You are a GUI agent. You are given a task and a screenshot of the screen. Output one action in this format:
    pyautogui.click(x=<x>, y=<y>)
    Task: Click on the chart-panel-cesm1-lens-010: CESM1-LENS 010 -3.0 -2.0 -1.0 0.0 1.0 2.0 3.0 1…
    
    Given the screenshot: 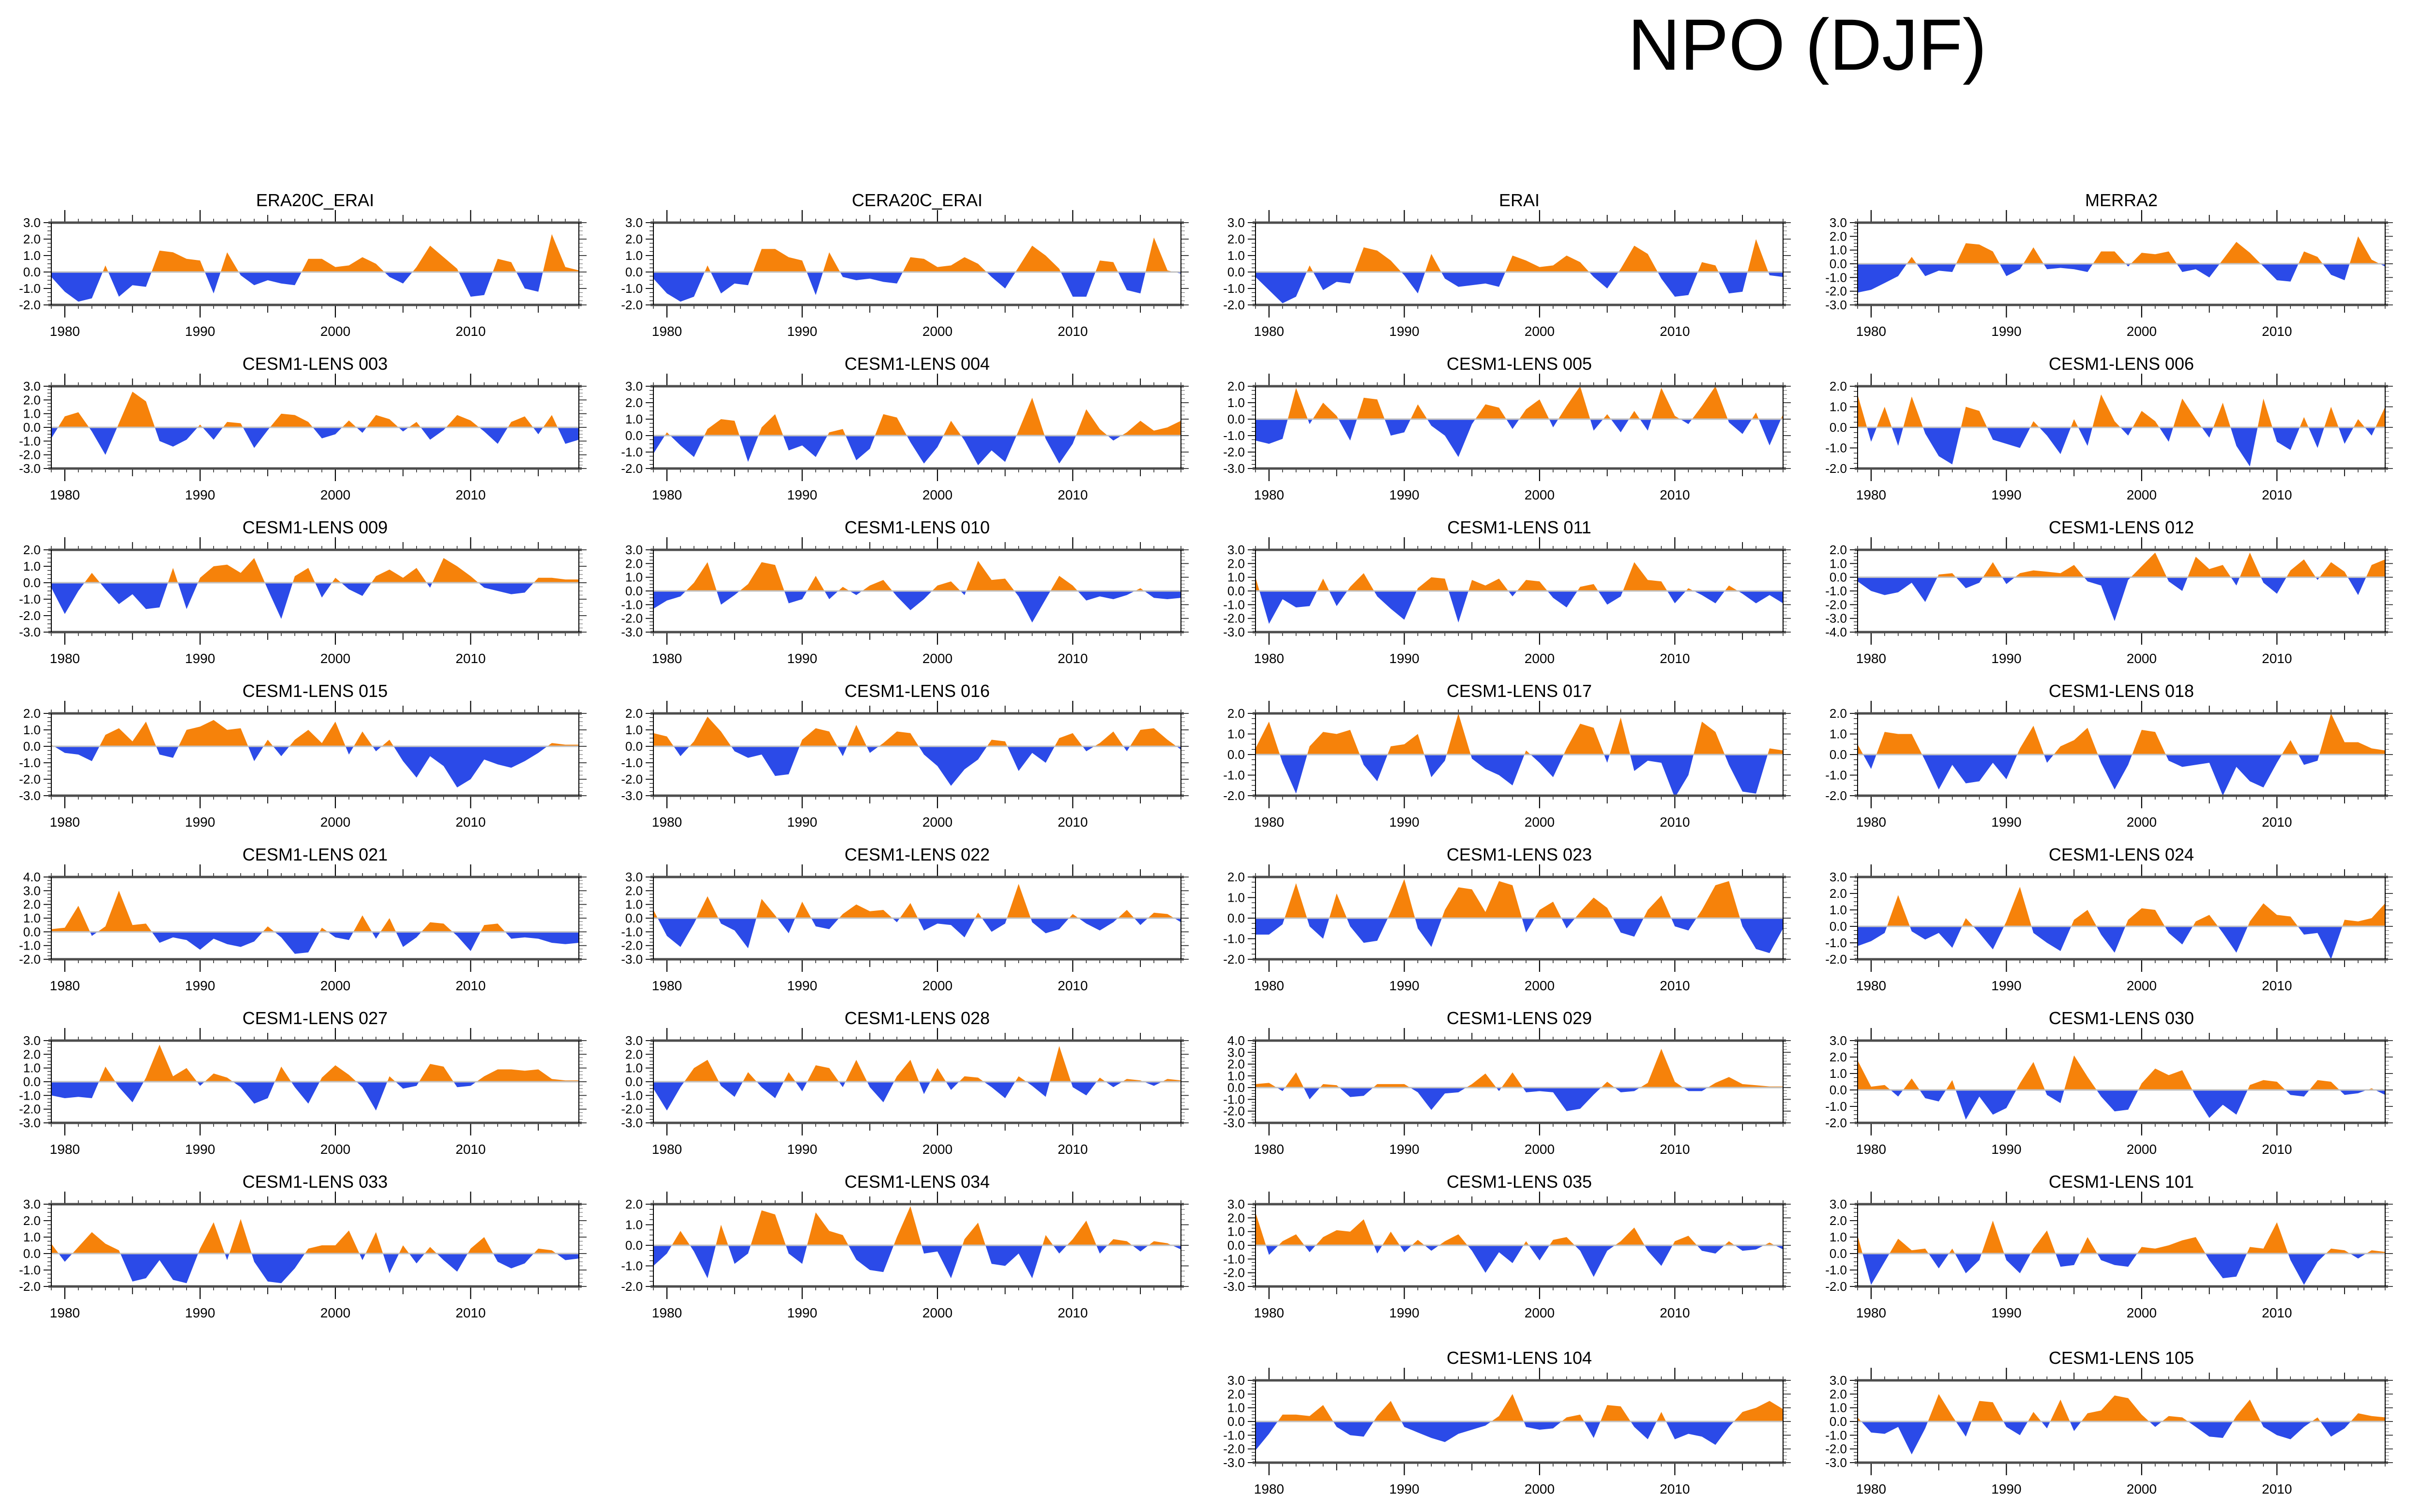 What is the action you would take?
    pyautogui.click(x=904, y=599)
    